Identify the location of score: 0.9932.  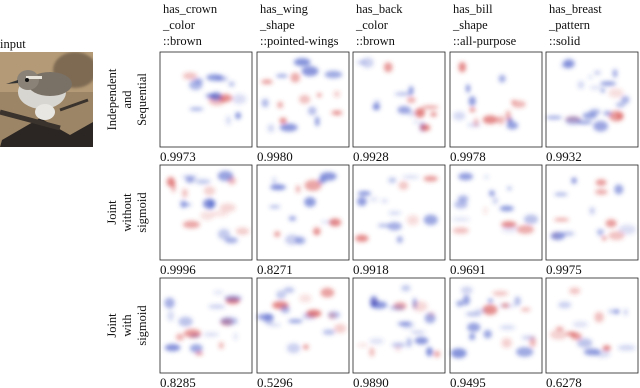
(564, 156).